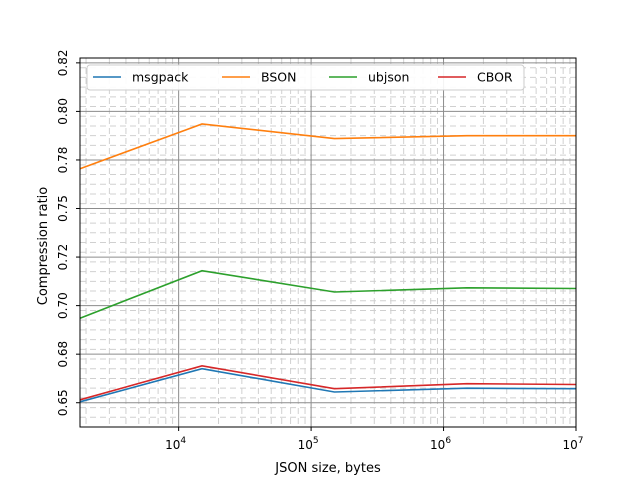  What do you see at coordinates (388, 77) in the screenshot?
I see `legend-label-ubjson: ubjson` at bounding box center [388, 77].